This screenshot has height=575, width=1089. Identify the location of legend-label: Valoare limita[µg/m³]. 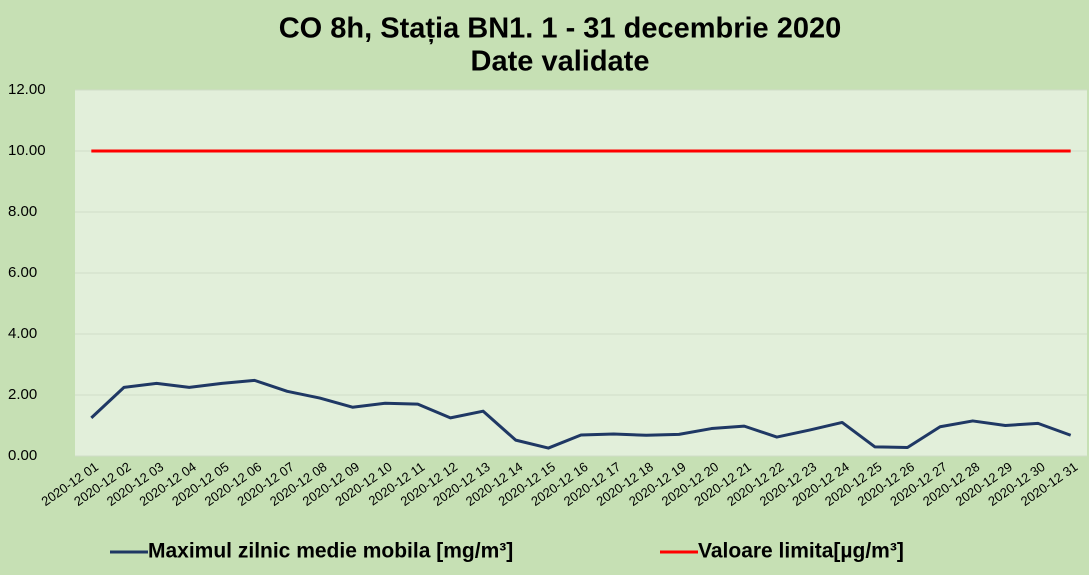
(801, 551).